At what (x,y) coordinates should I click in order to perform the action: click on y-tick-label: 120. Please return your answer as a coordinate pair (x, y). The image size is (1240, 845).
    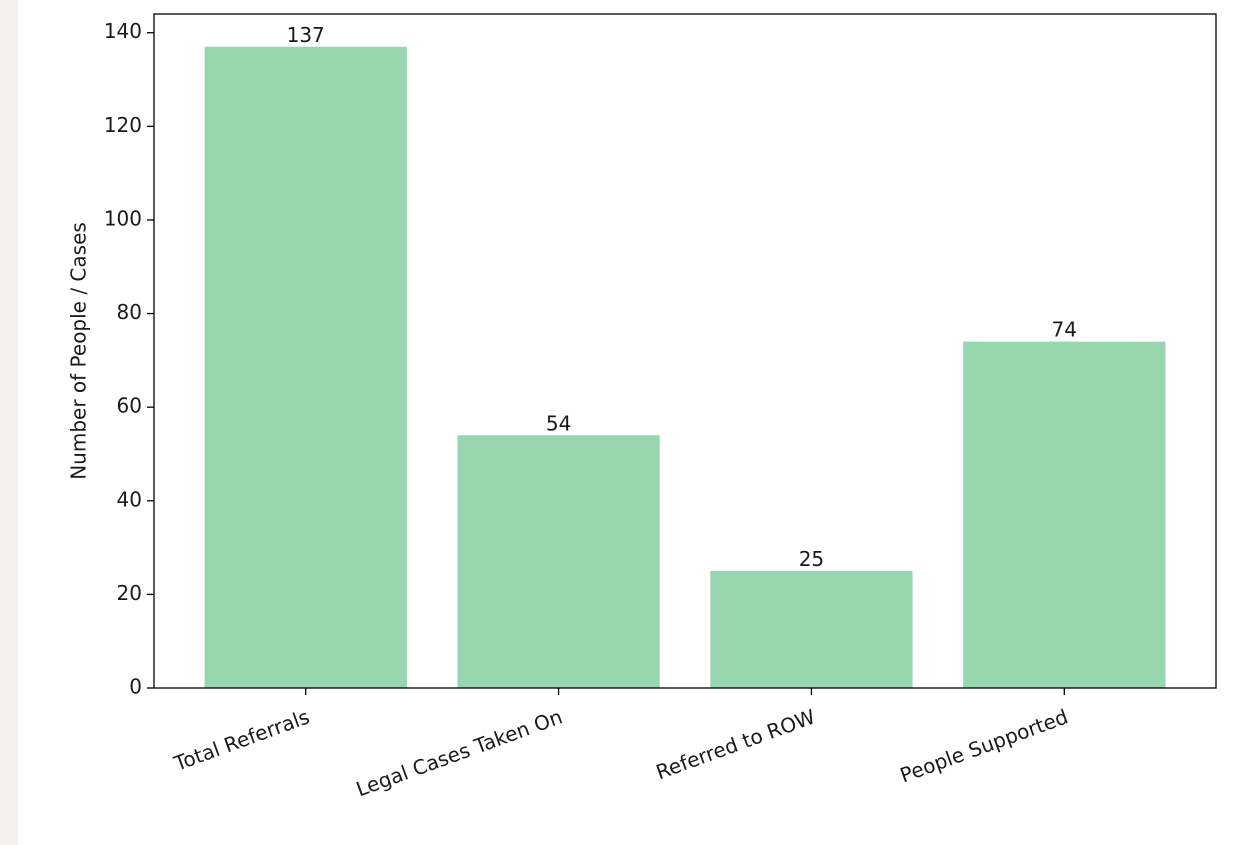
    Looking at the image, I should click on (123, 125).